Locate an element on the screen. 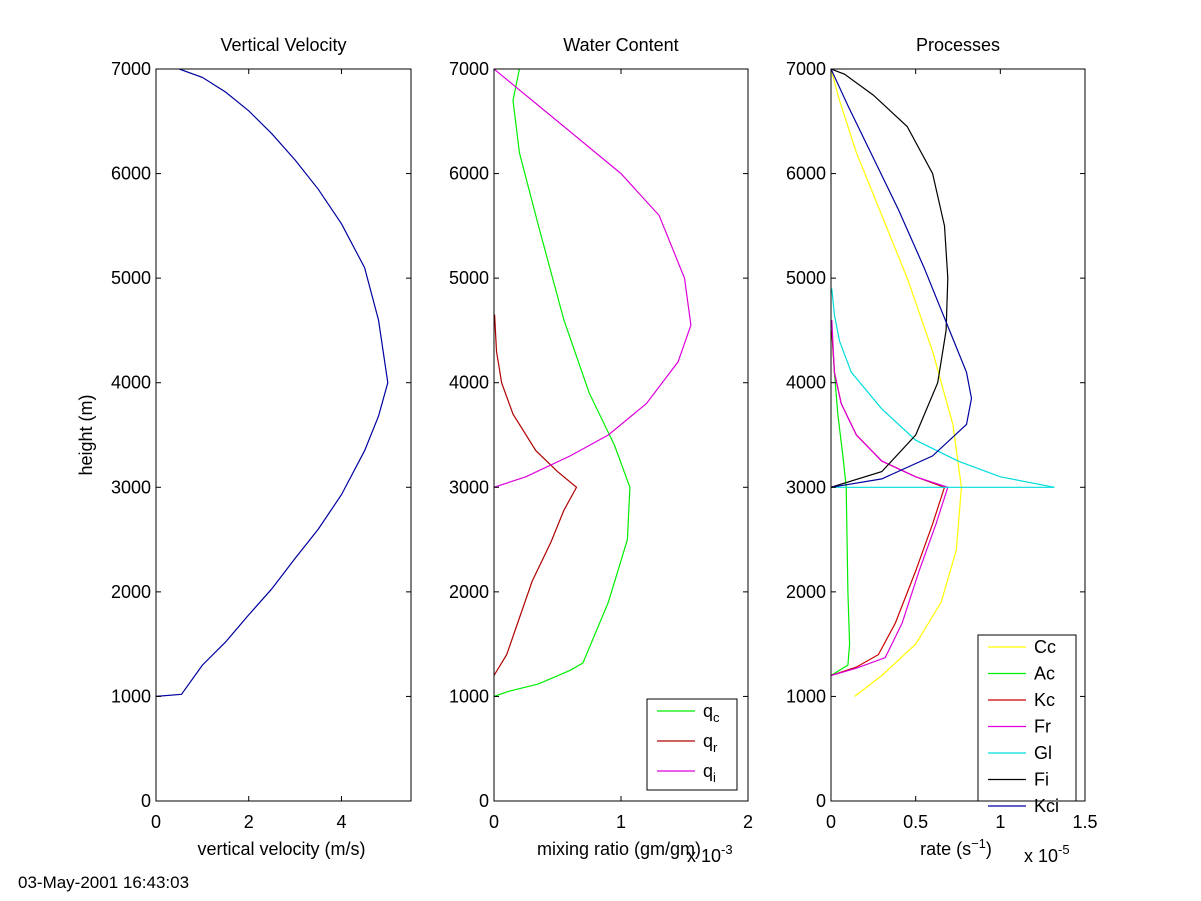  panel-title: Water Content is located at coordinates (620, 45).